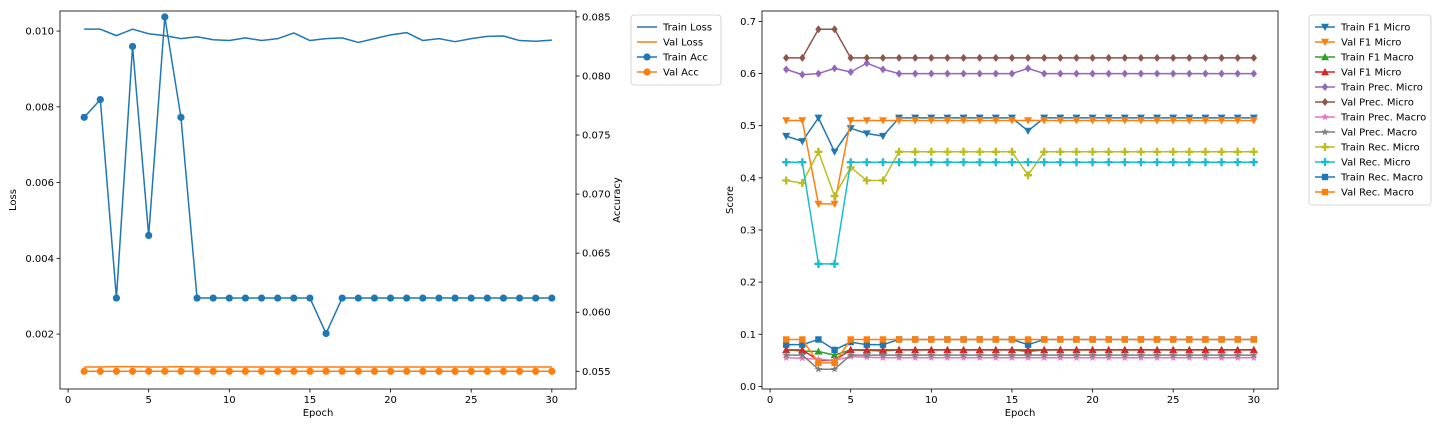 Image resolution: width=1440 pixels, height=432 pixels. What do you see at coordinates (310, 400) in the screenshot?
I see `x-tick-label: 15` at bounding box center [310, 400].